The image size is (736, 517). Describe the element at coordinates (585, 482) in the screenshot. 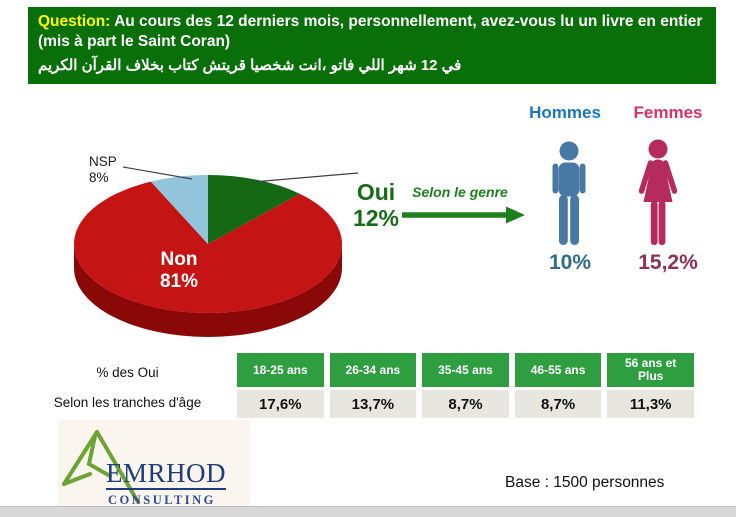

I see `base-note: Base : 1500 personnes` at that location.